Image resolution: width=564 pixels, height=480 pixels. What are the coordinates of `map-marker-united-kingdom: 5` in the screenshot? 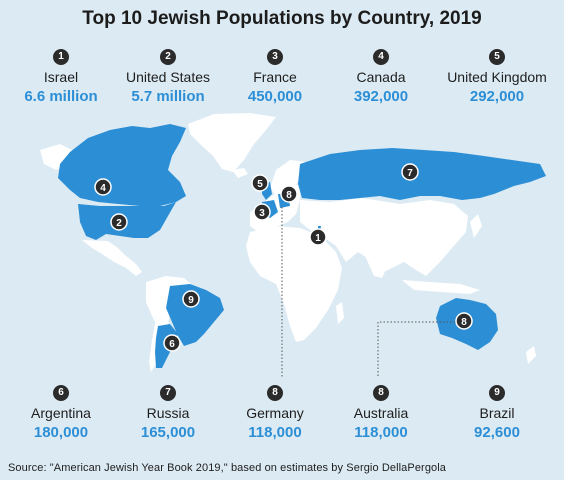 It's located at (260, 183).